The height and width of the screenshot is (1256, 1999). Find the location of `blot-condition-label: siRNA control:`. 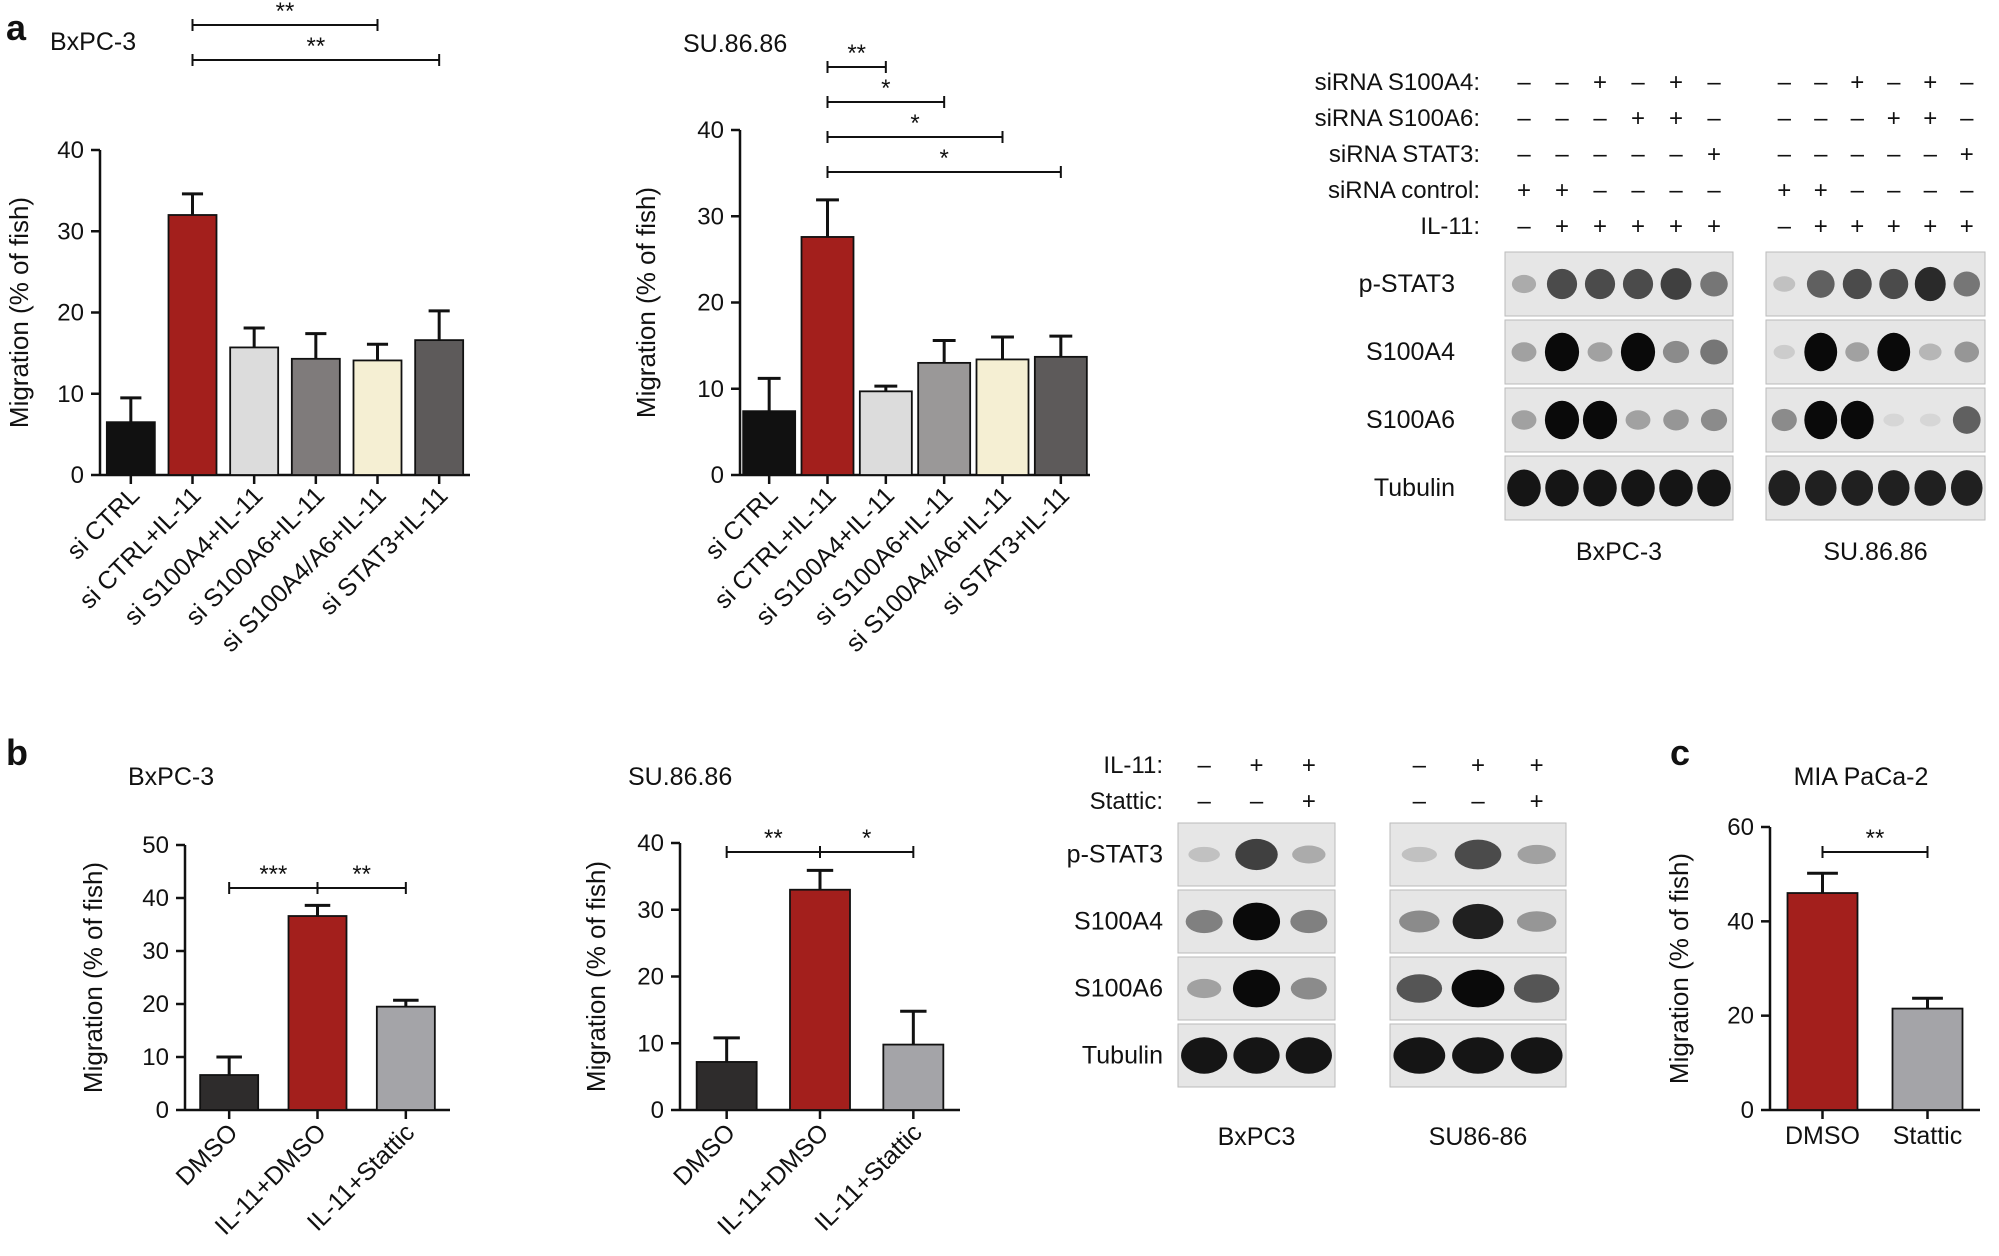

blot-condition-label: siRNA control: is located at coordinates (1404, 190).